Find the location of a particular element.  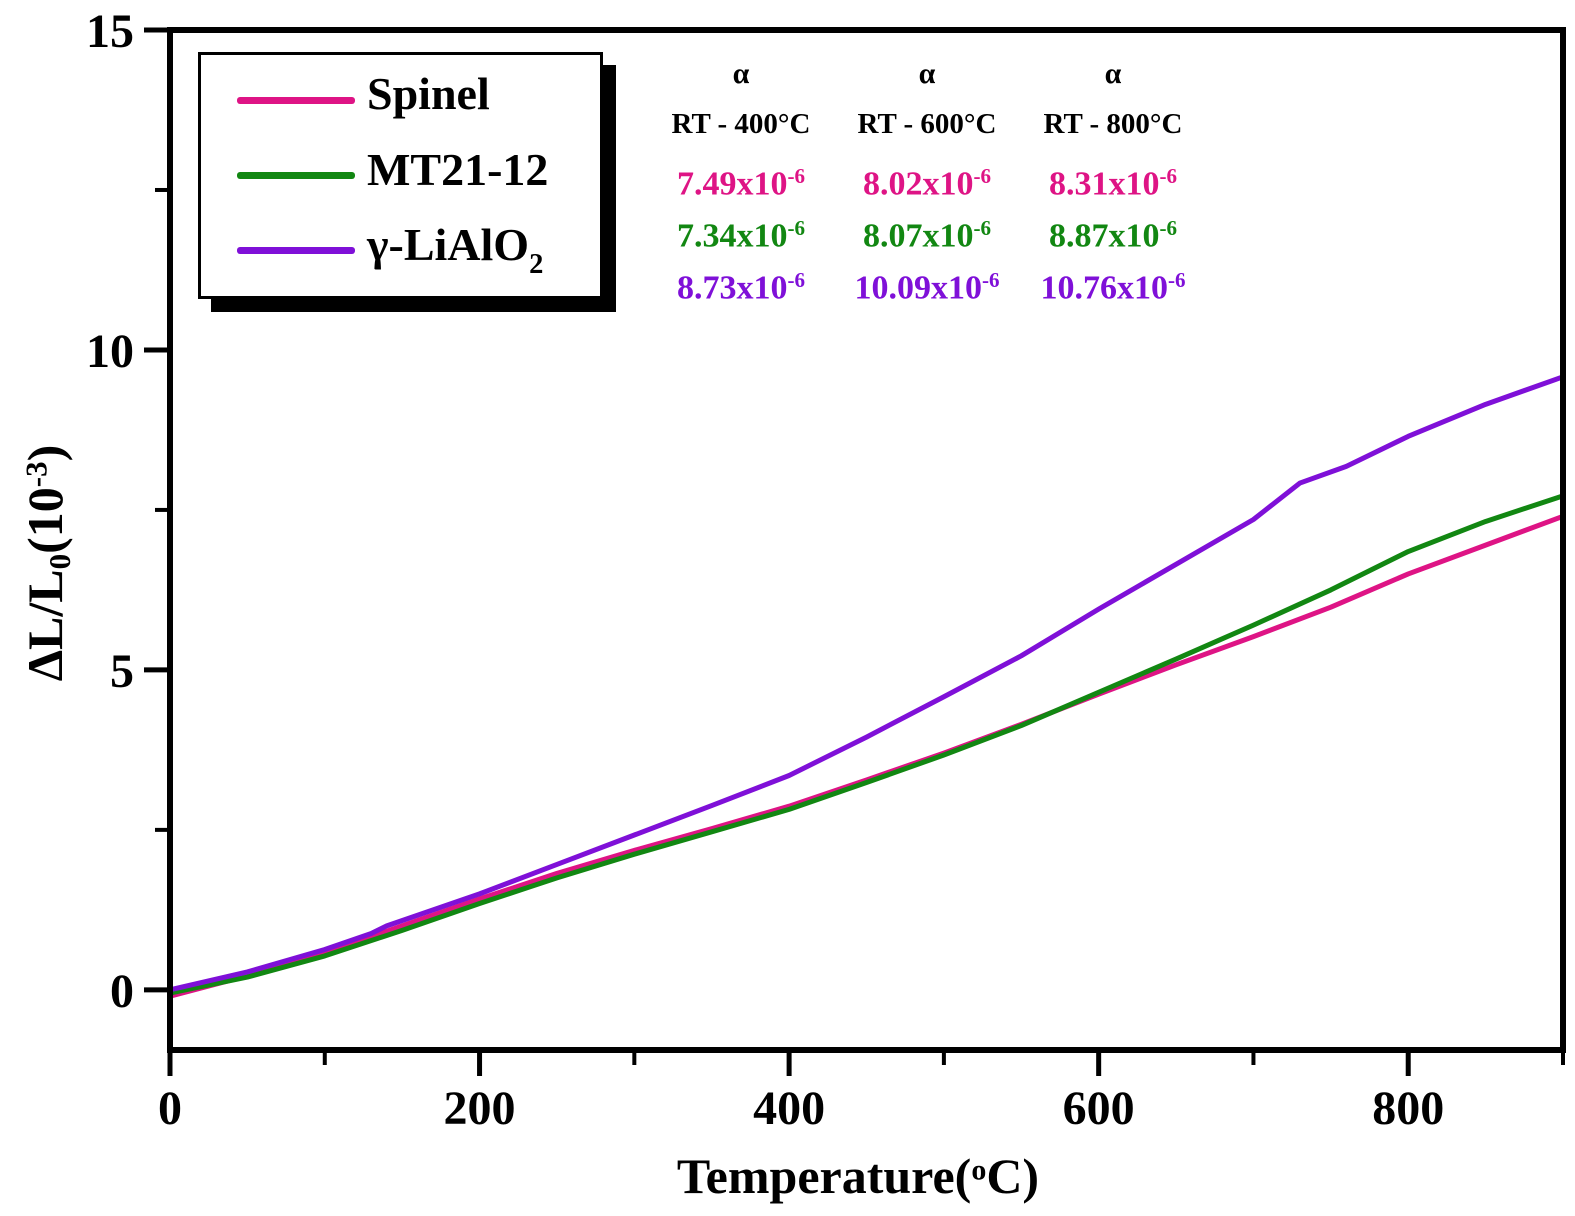

y-tick-label: 0 is located at coordinates (122, 991).